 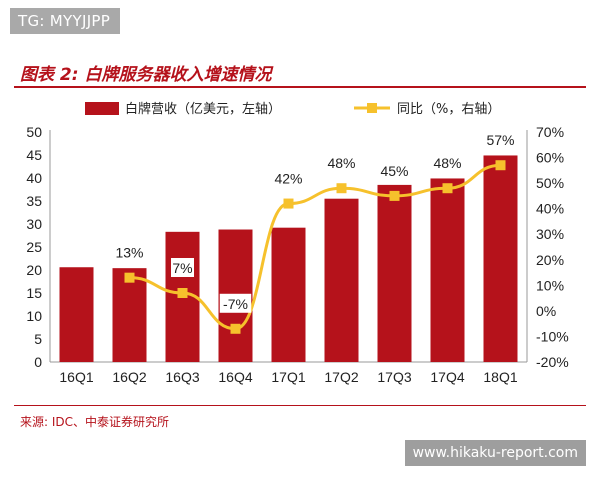 I want to click on data-label: -7%, so click(x=235, y=304).